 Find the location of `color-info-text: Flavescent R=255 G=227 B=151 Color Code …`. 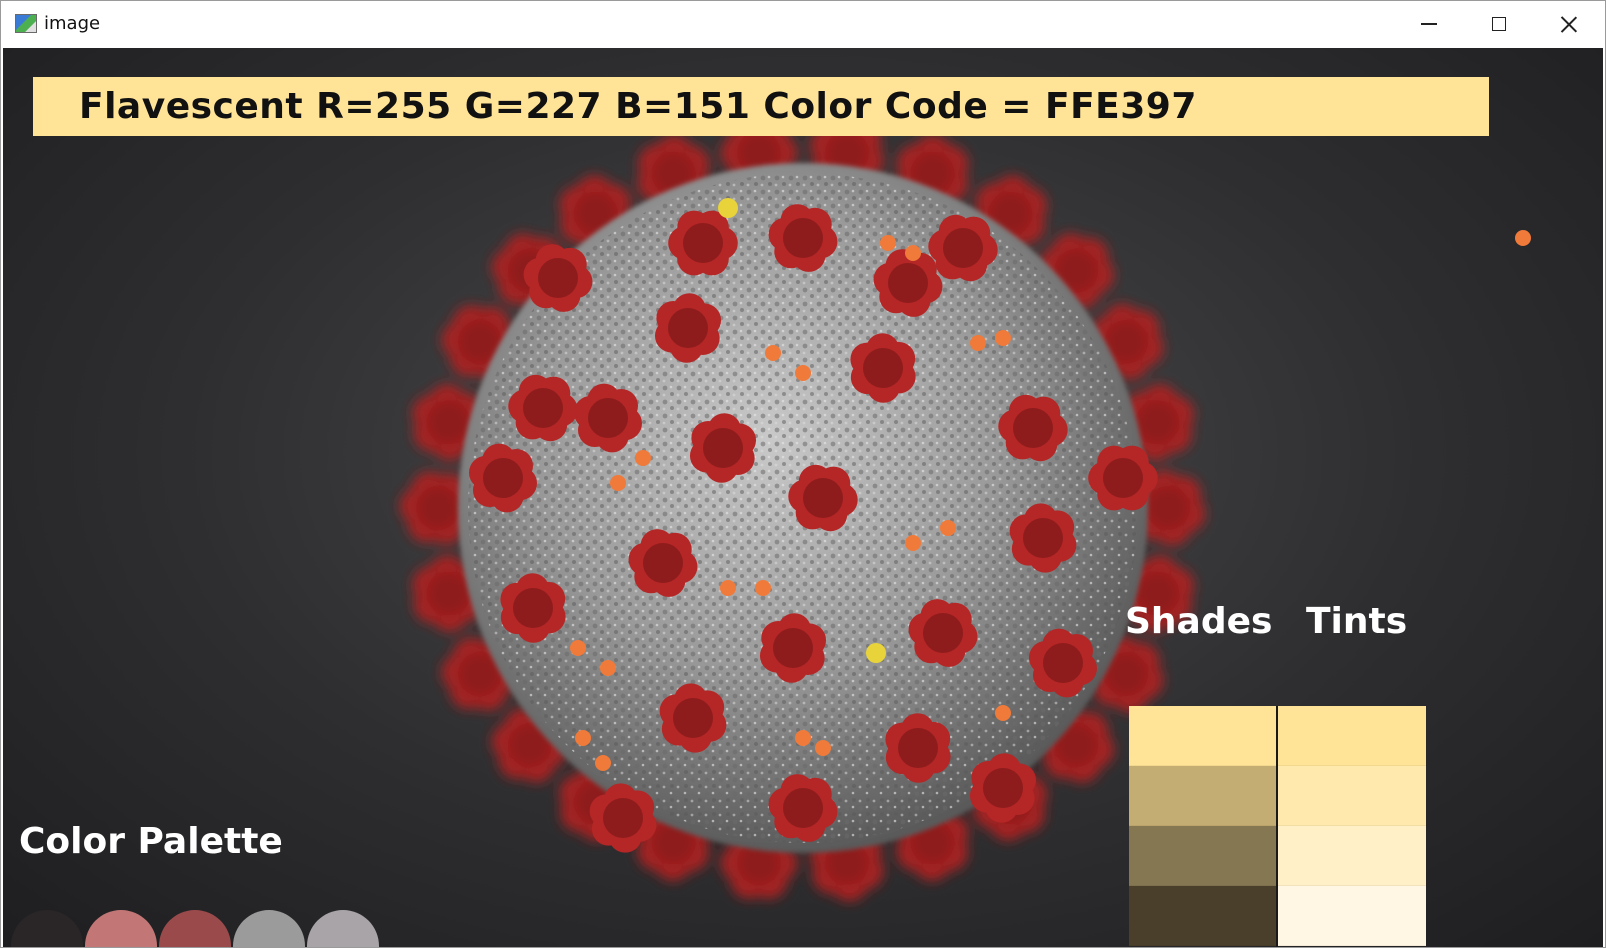

color-info-text: Flavescent R=255 G=227 B=151 Color Code … is located at coordinates (638, 106).